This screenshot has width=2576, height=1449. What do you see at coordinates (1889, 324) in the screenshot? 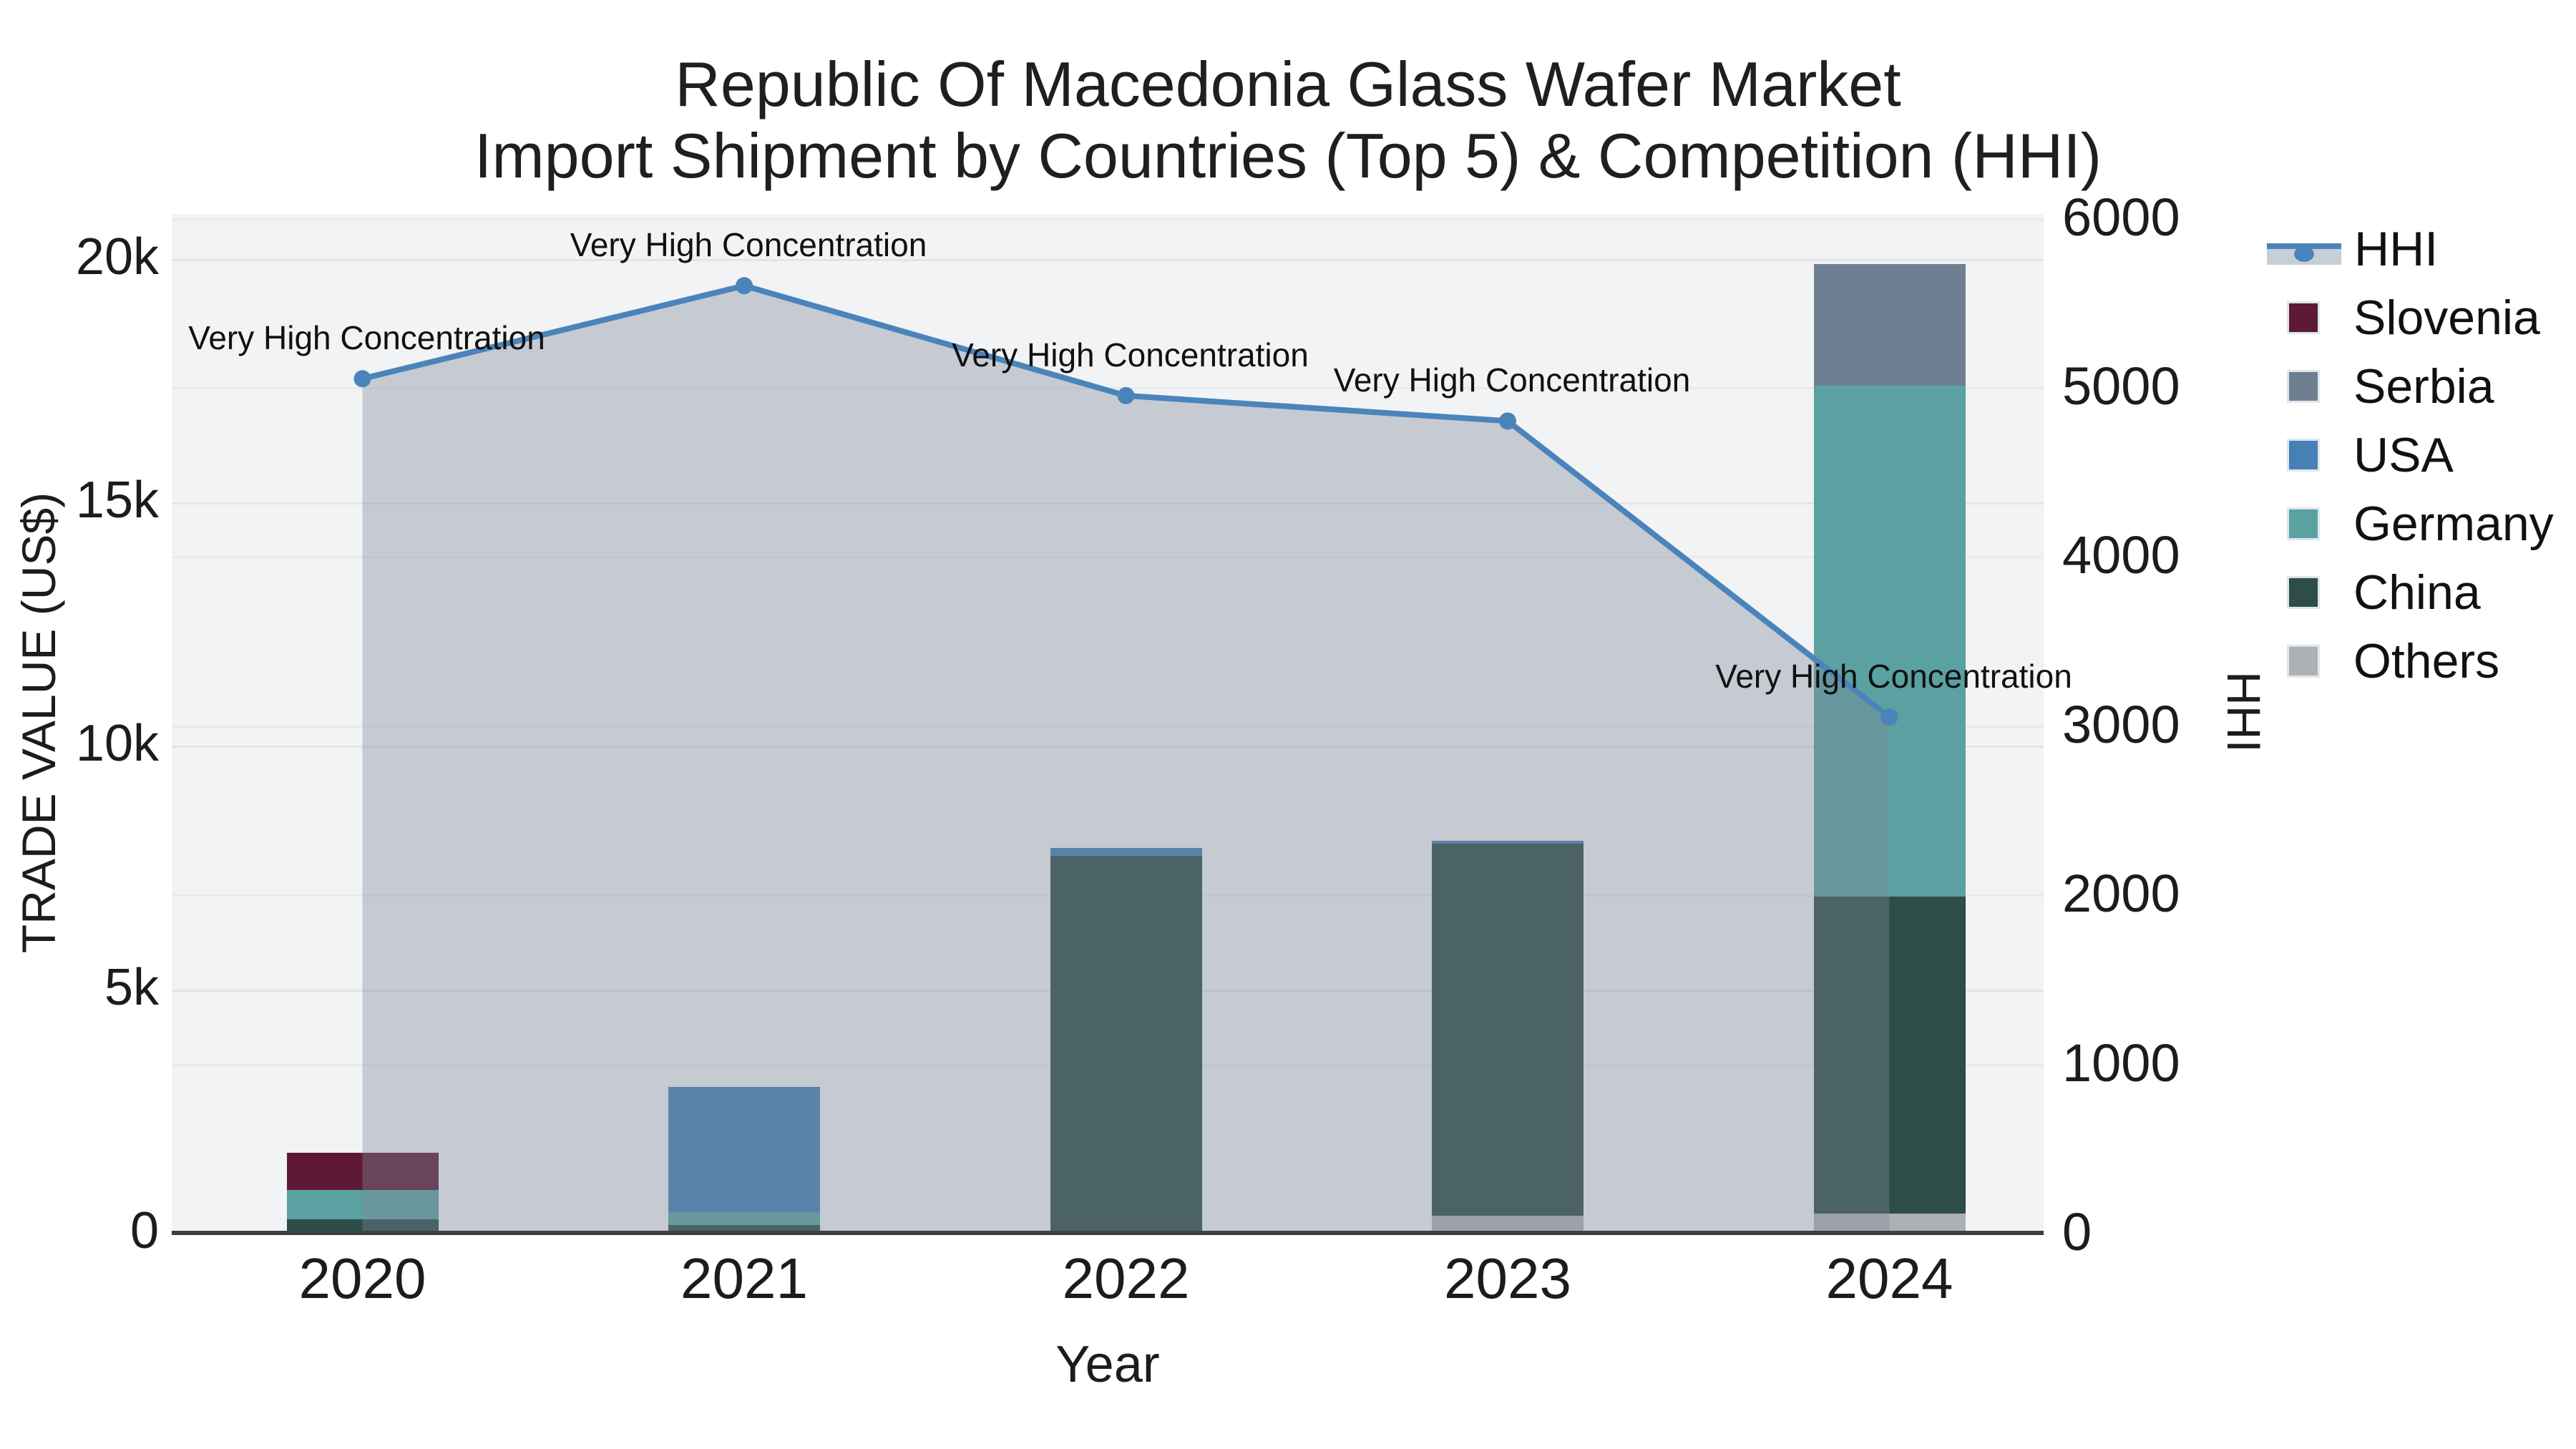
I see `bar-segment-serbia-2024` at bounding box center [1889, 324].